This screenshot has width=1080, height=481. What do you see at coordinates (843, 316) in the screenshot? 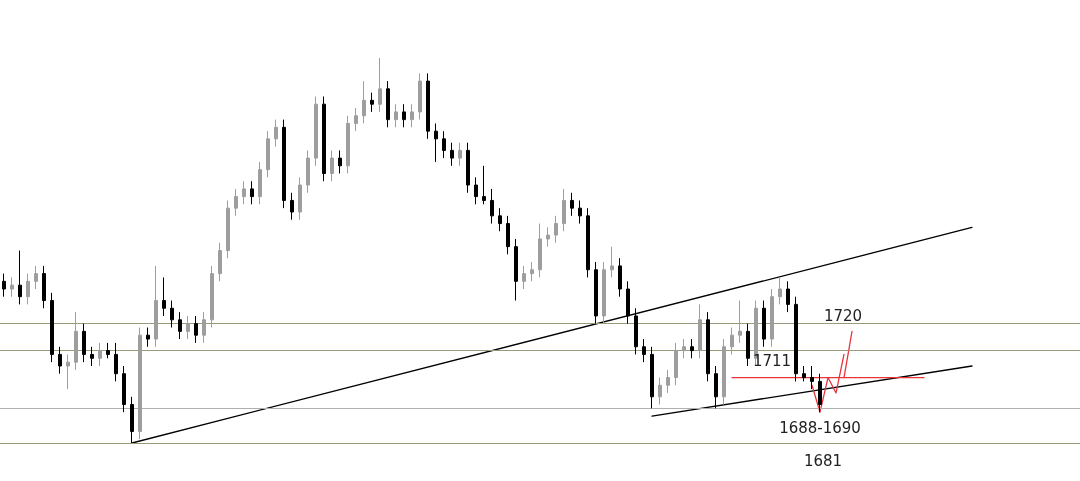
I see `annotation: 1720` at bounding box center [843, 316].